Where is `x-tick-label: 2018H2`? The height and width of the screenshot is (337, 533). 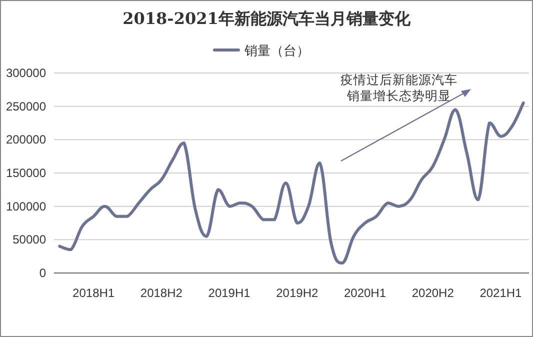 x-tick-label: 2018H2 is located at coordinates (161, 293).